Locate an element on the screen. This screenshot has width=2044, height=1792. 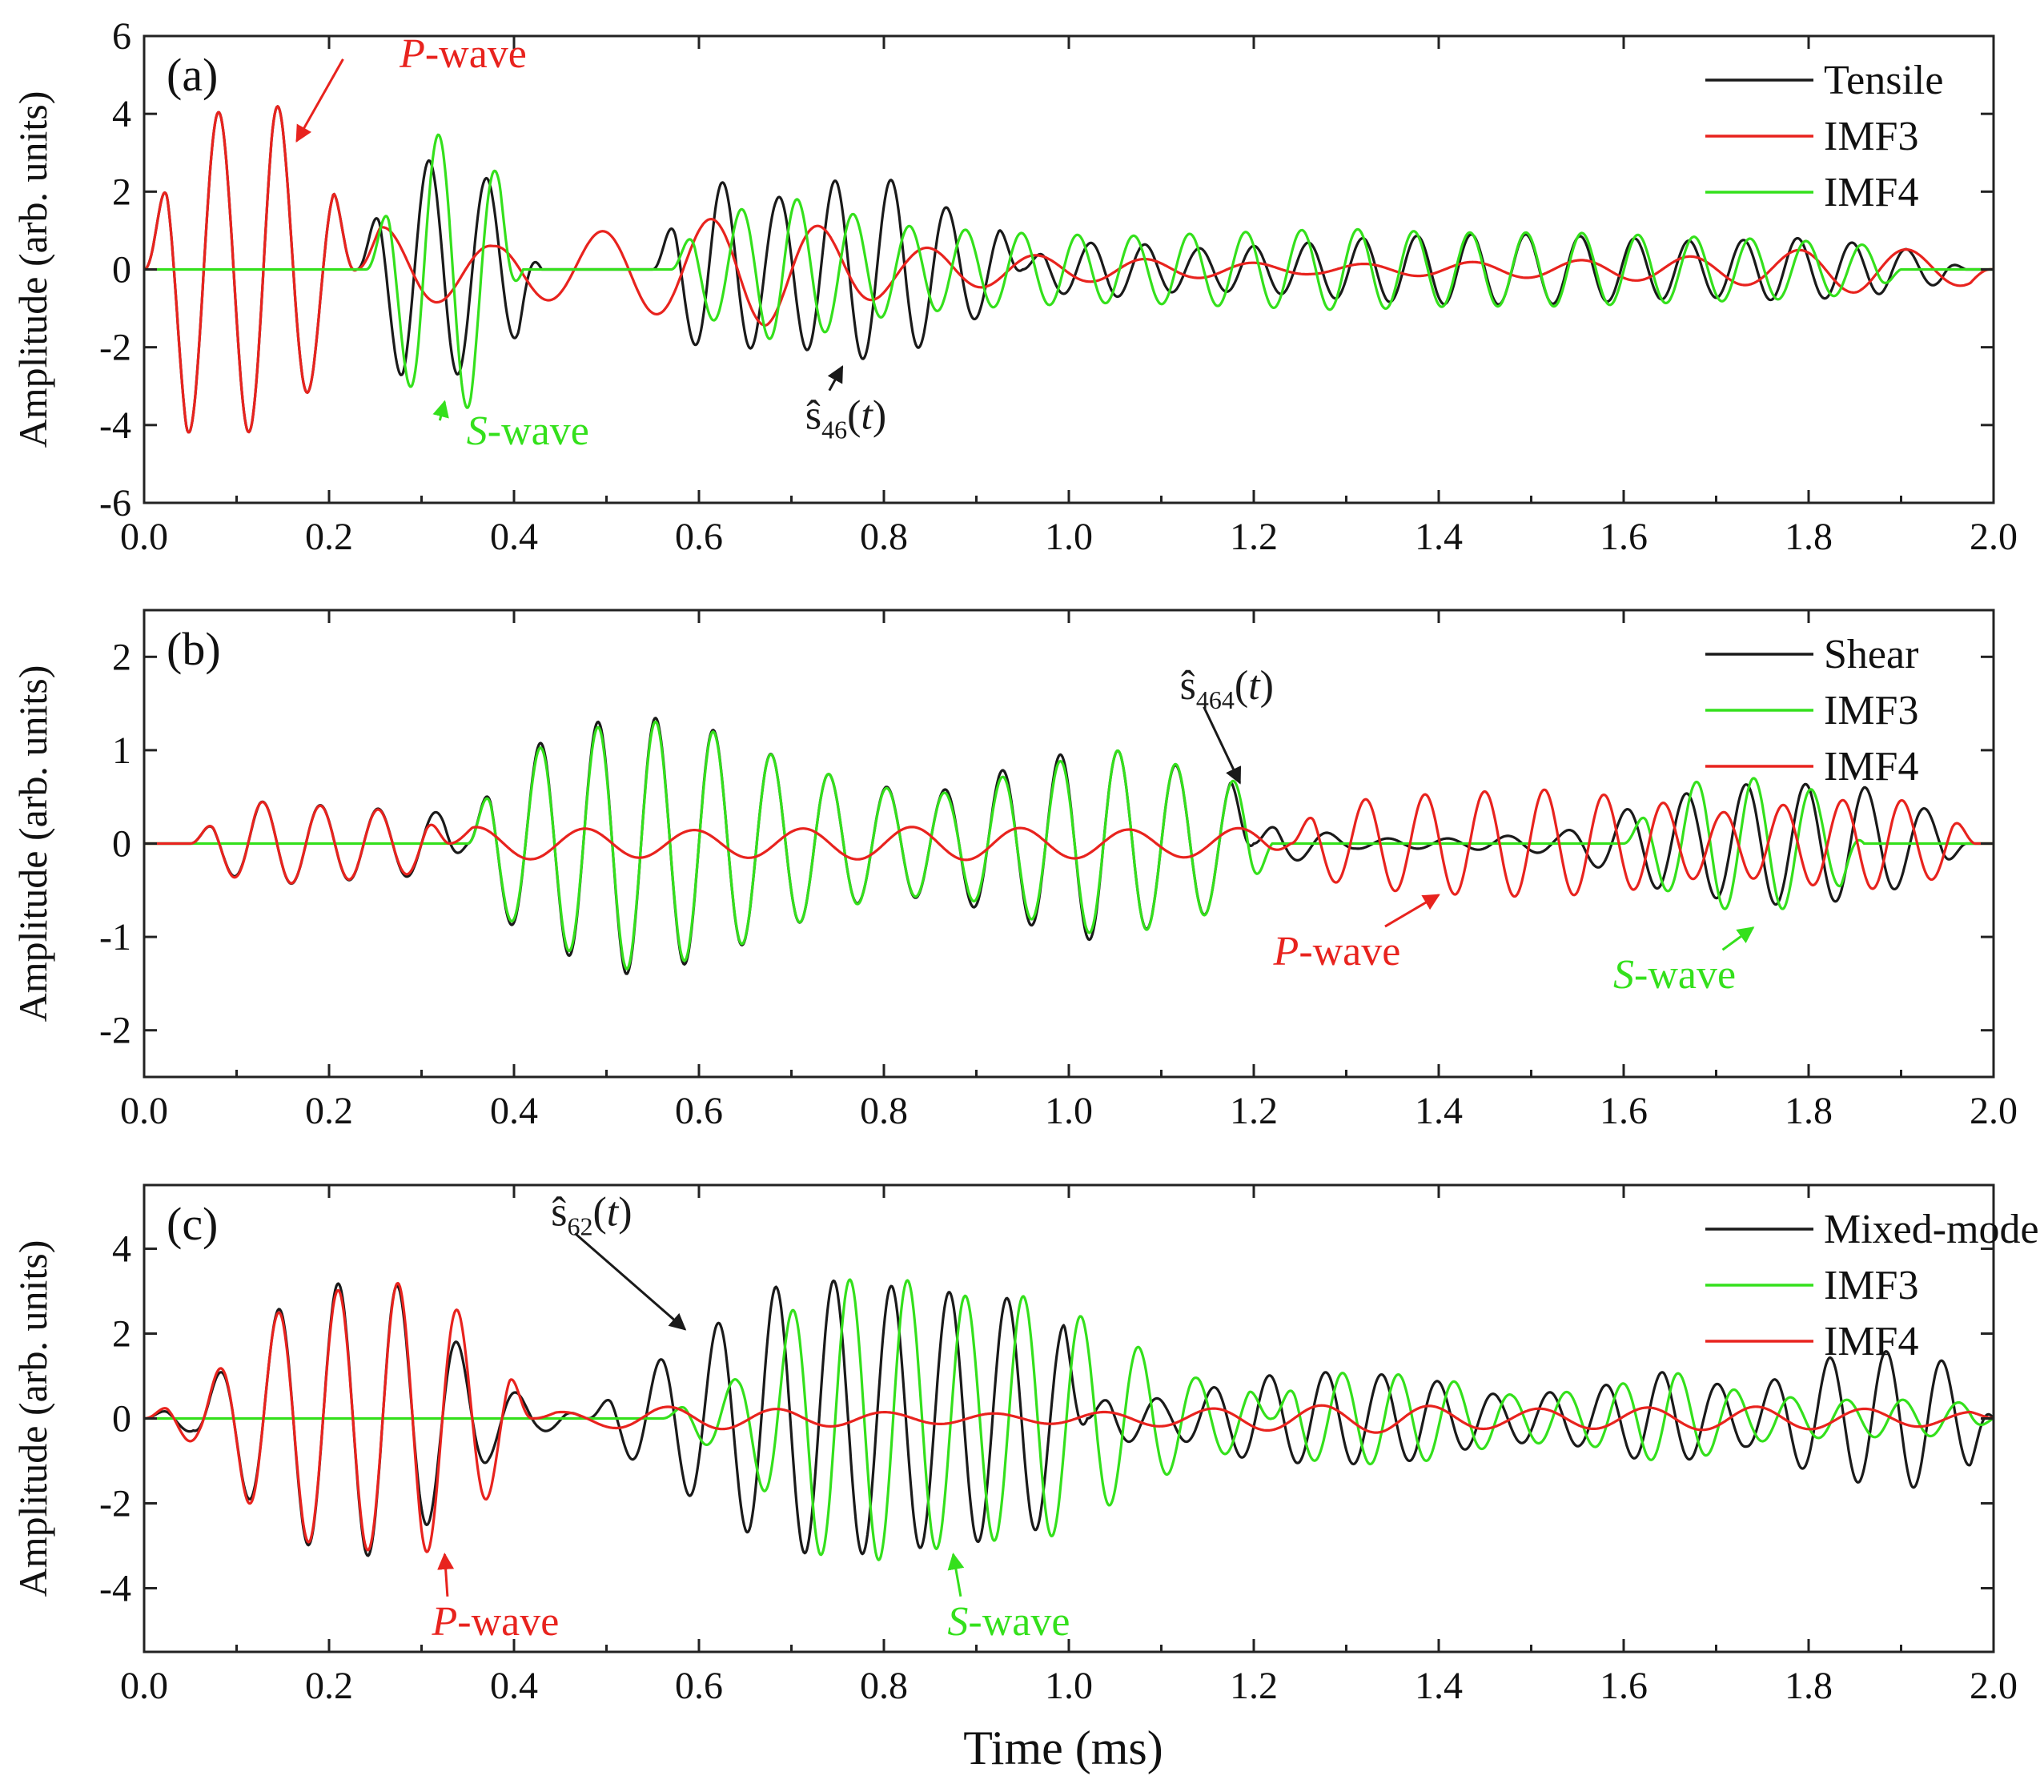
x-axis-label: Time (ms) is located at coordinates (1063, 1748).